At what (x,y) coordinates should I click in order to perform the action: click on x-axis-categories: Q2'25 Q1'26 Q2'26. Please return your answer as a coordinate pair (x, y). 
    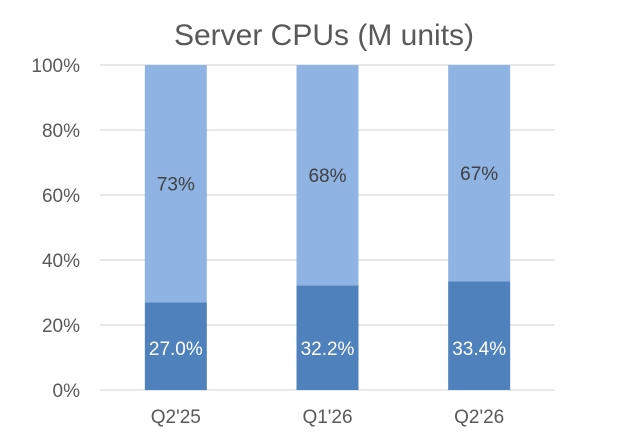
    Looking at the image, I should click on (327, 417).